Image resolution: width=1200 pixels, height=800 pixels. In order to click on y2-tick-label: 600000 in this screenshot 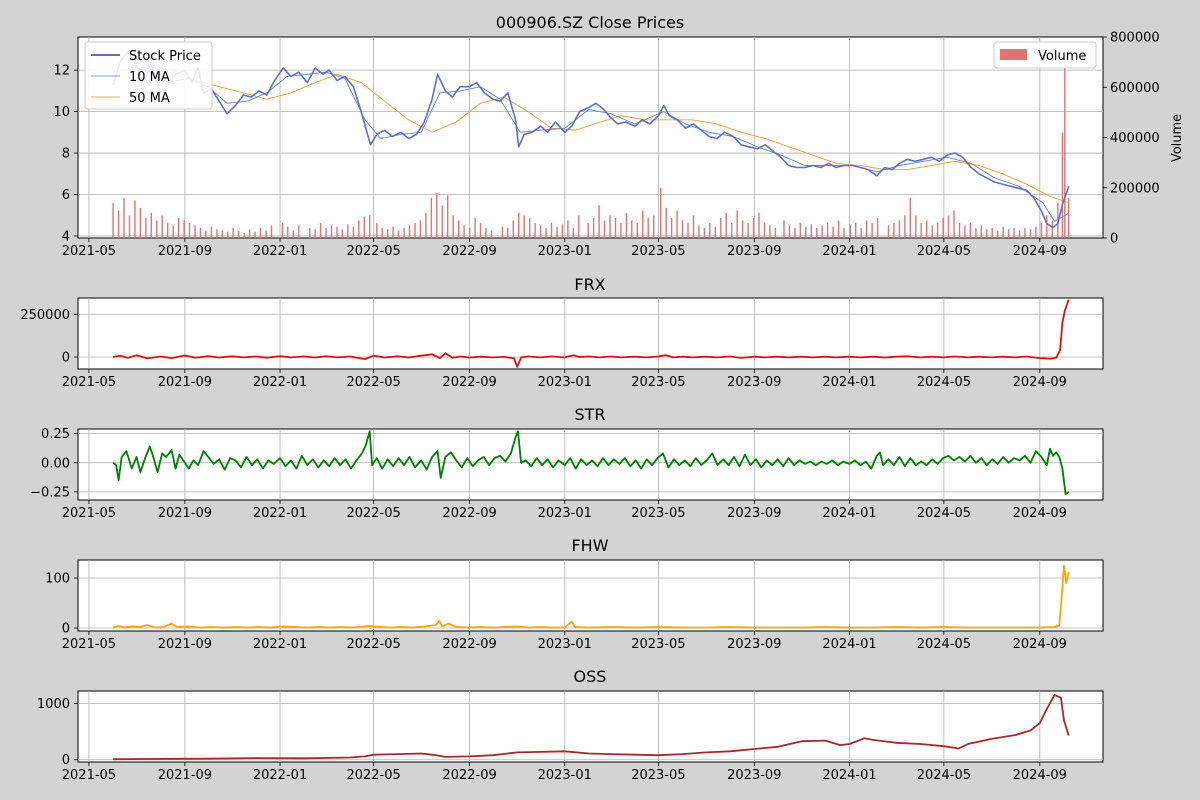, I will do `click(1135, 88)`.